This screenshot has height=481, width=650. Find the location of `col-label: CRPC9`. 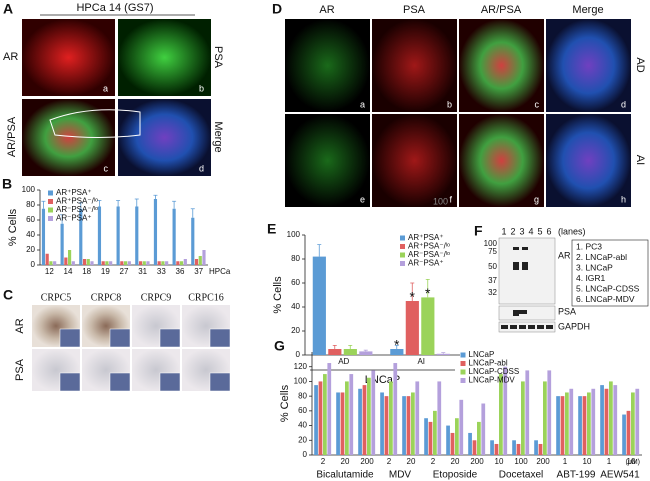

col-label: CRPC9 is located at coordinates (156, 297).